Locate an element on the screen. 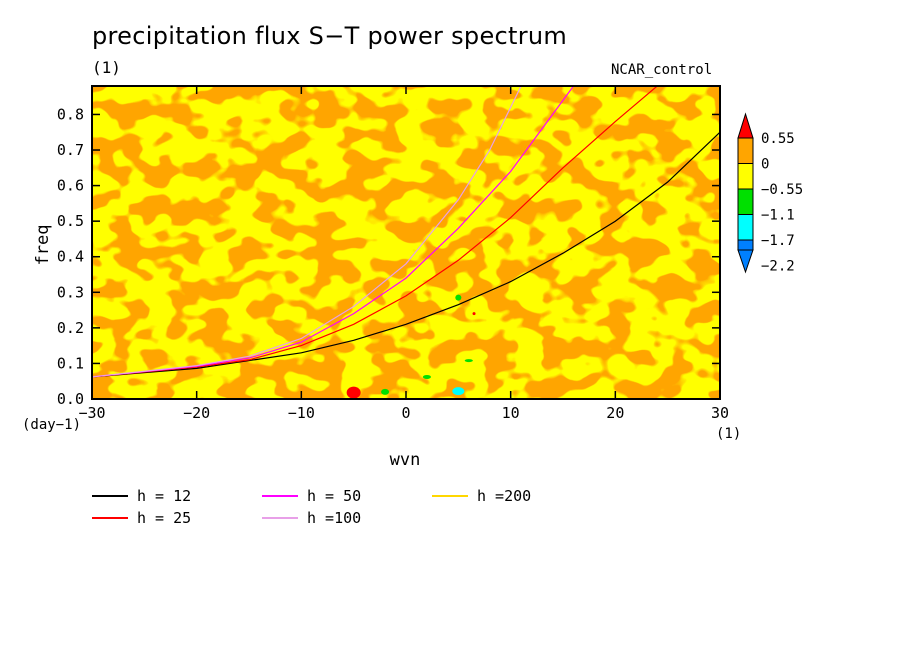 Image resolution: width=904 pixels, height=654 pixels. units-label: (1) is located at coordinates (106, 67).